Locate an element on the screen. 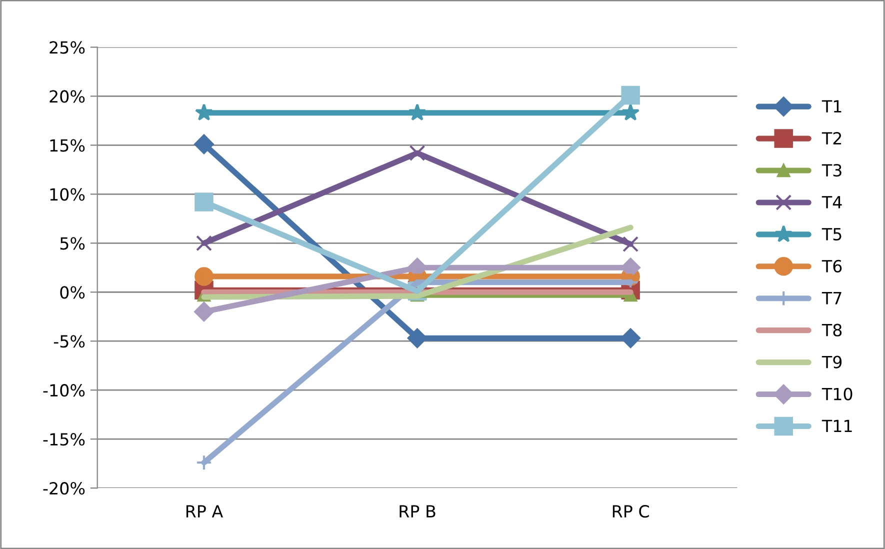 This screenshot has height=549, width=885. legend-label: T9 is located at coordinates (832, 362).